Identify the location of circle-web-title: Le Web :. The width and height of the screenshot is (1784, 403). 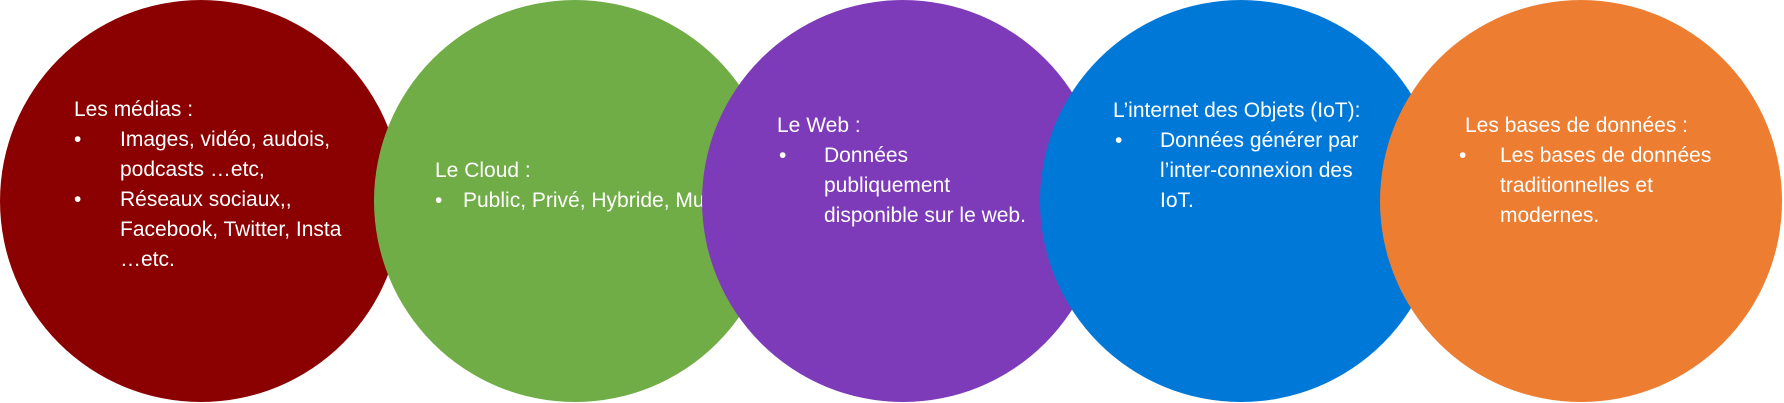
(819, 125).